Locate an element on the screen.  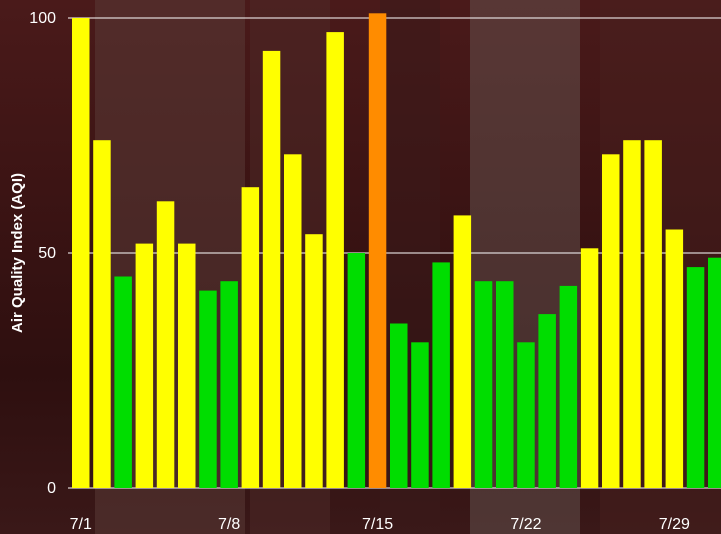
y-axis-label: Air Quality Index (AQI) is located at coordinates (17, 253).